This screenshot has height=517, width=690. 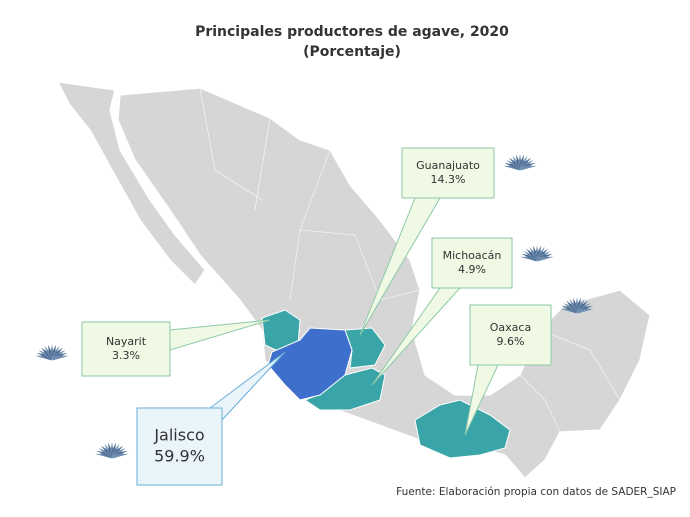 I want to click on value-label: 14.3%, so click(x=448, y=179).